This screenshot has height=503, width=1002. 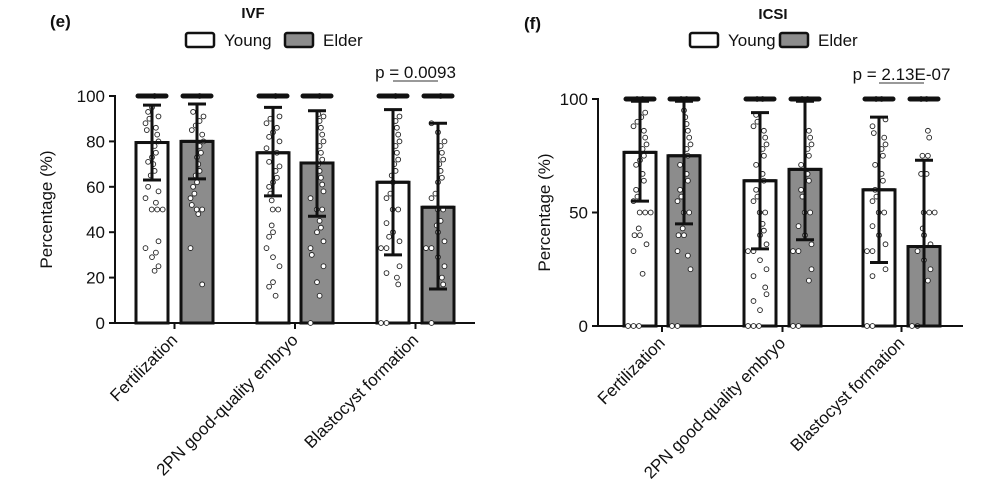 I want to click on chart-title: ICSI, so click(x=772, y=14).